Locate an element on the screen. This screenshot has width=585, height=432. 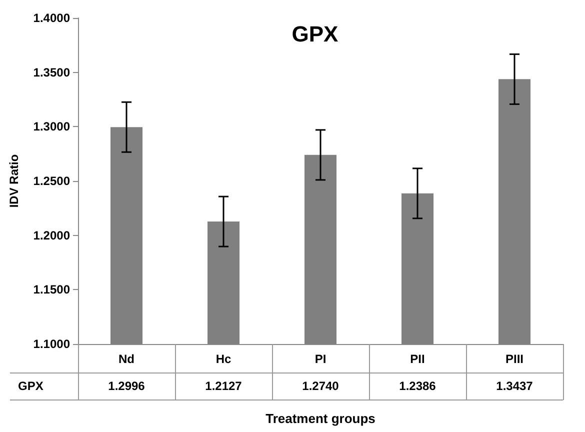
y-tick-label: 1.2500 is located at coordinates (51, 181).